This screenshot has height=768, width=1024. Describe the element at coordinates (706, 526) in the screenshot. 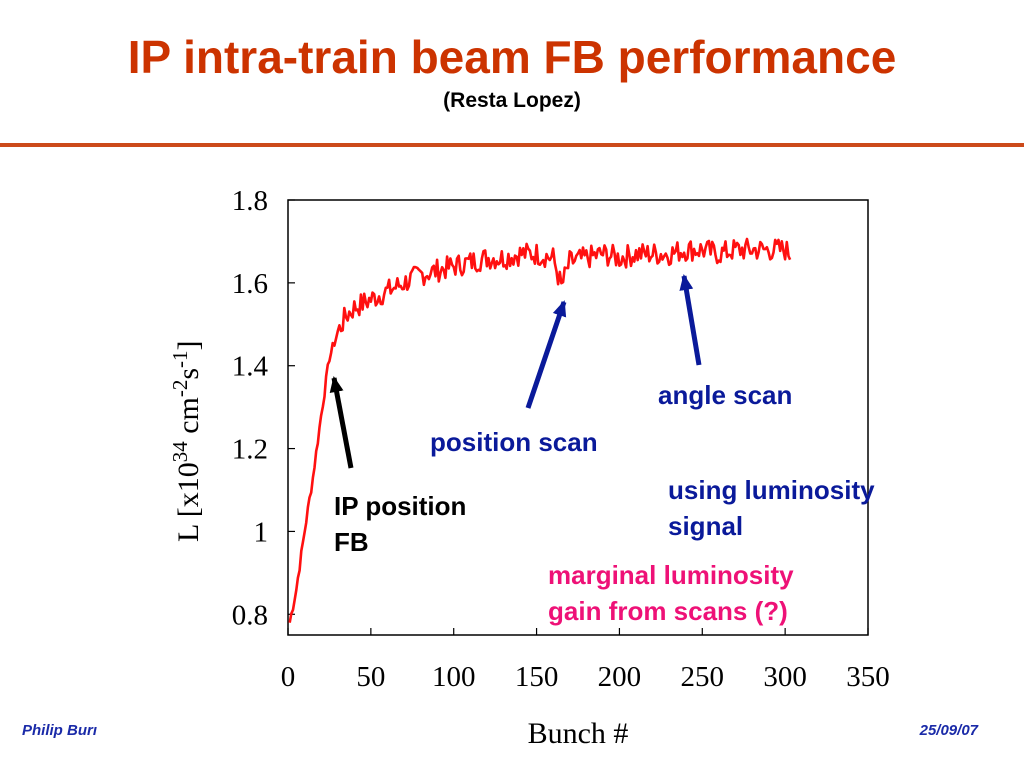

I see `luminosity-signal-line2: signal` at that location.